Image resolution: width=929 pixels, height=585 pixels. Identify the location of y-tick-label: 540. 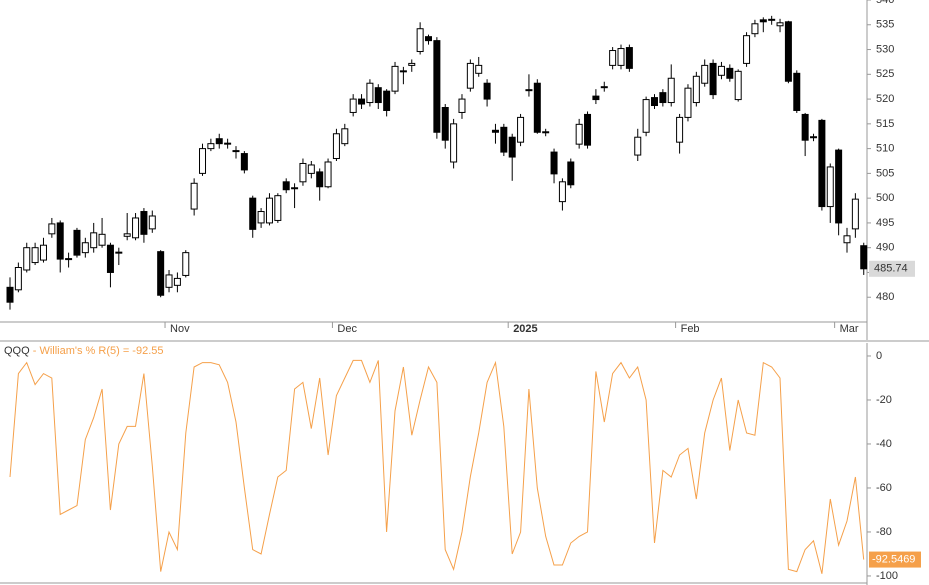
(885, 3).